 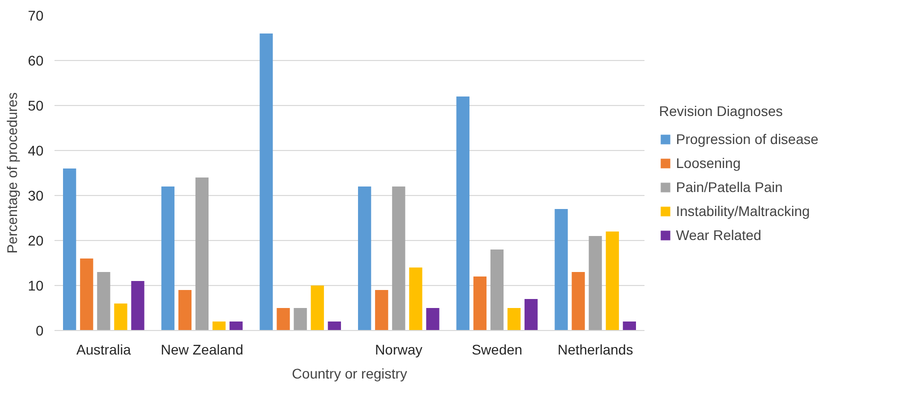 I want to click on y-tick-label: 20, so click(x=36, y=240).